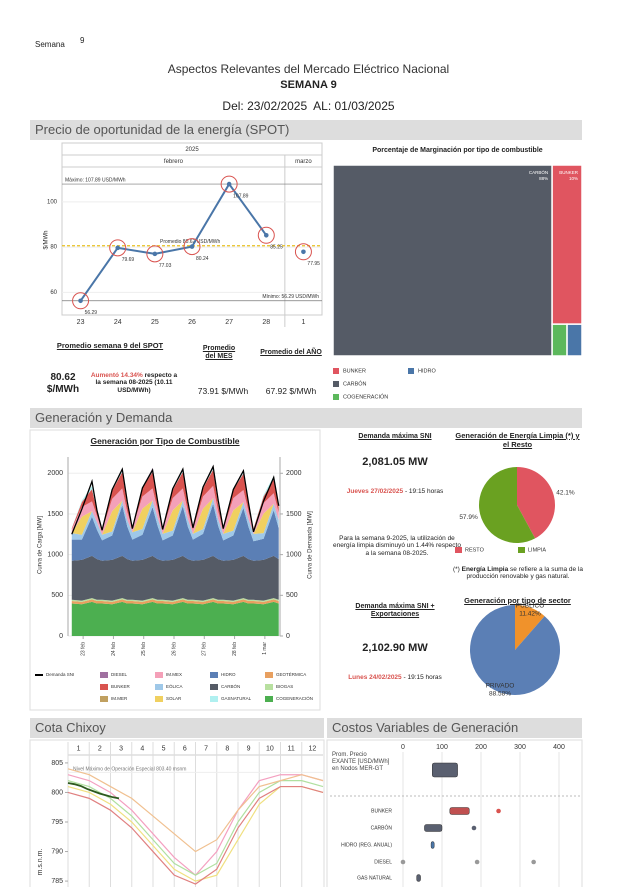  Describe the element at coordinates (206, 748) in the screenshot. I see `month-label: 7` at that location.